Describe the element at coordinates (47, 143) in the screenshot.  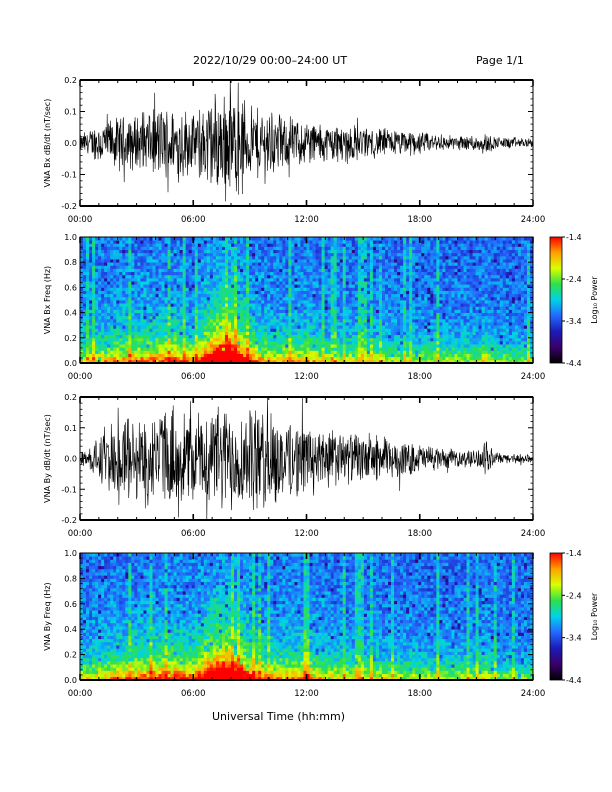
I see `y-axis-label: VNA Bx dB/dt (nT/sec)` at that location.